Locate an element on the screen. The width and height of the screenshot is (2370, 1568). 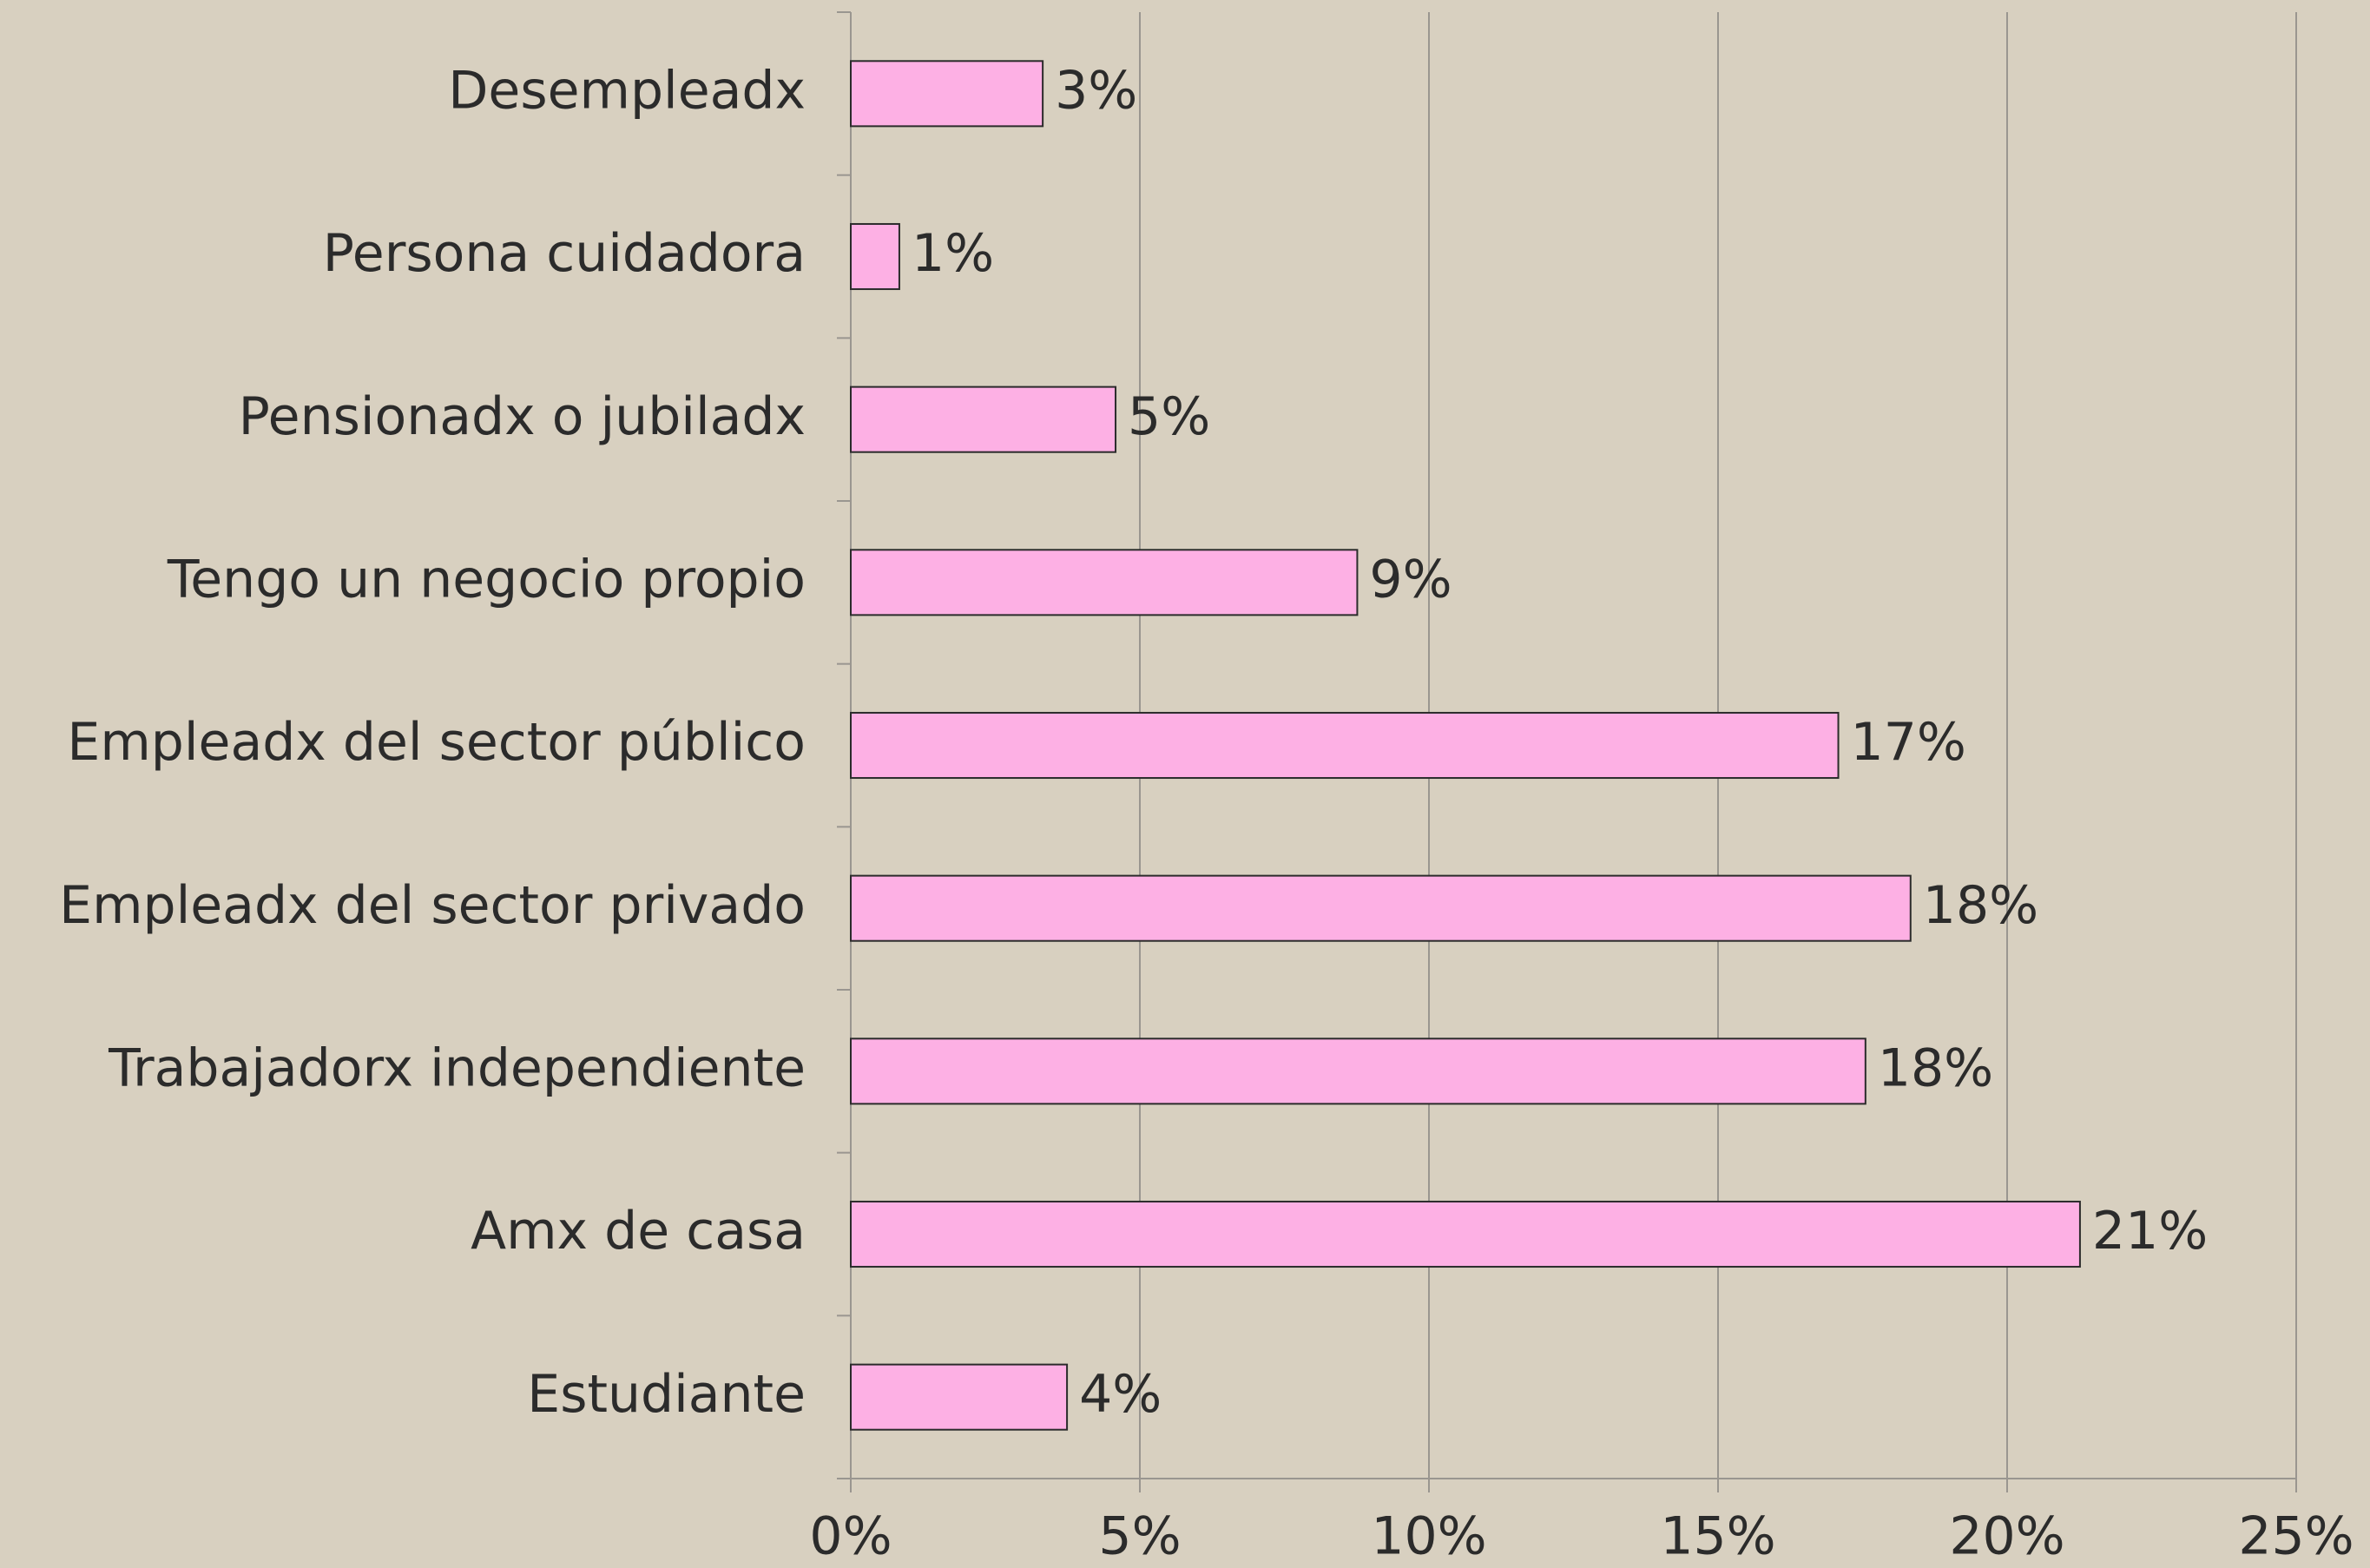
y-tick-label: Empleadx del sector privado is located at coordinates (432, 905).